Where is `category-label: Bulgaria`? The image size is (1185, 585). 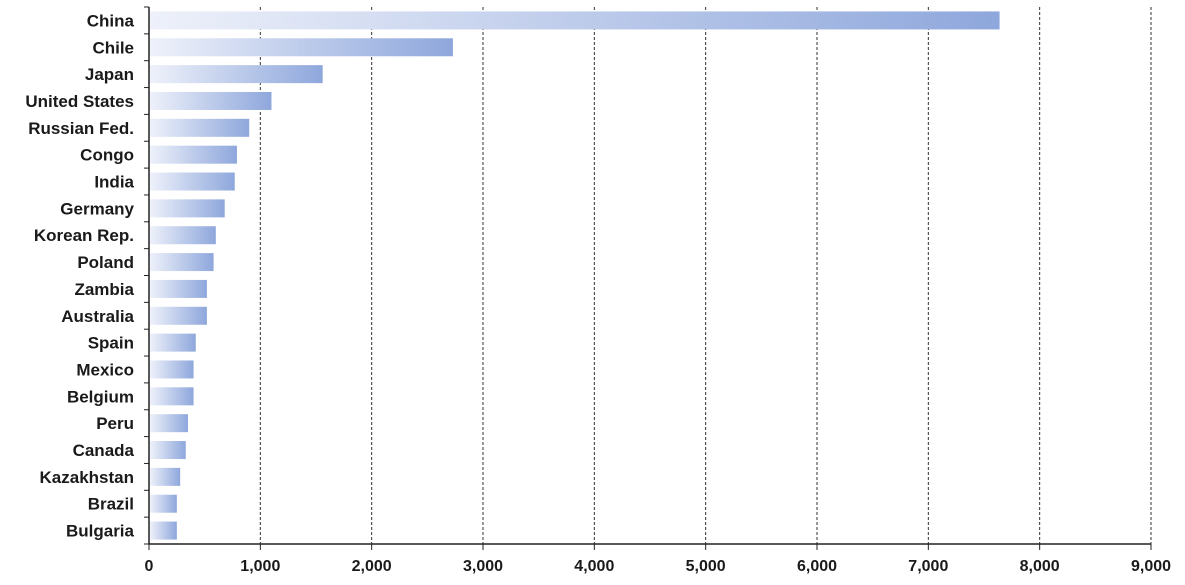
category-label: Bulgaria is located at coordinates (100, 531).